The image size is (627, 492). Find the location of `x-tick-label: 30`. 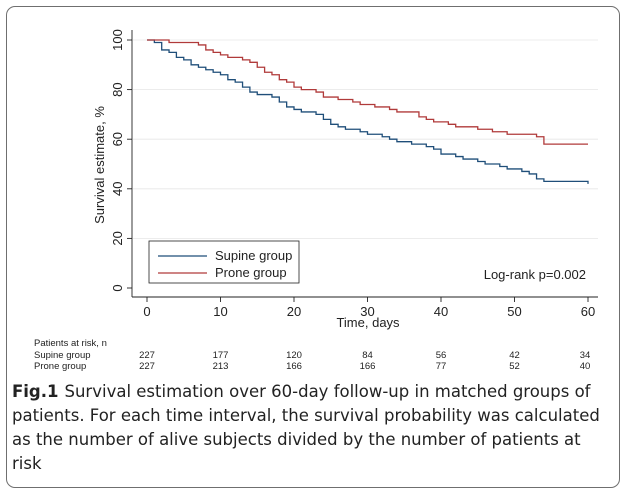

x-tick-label: 30 is located at coordinates (367, 311).